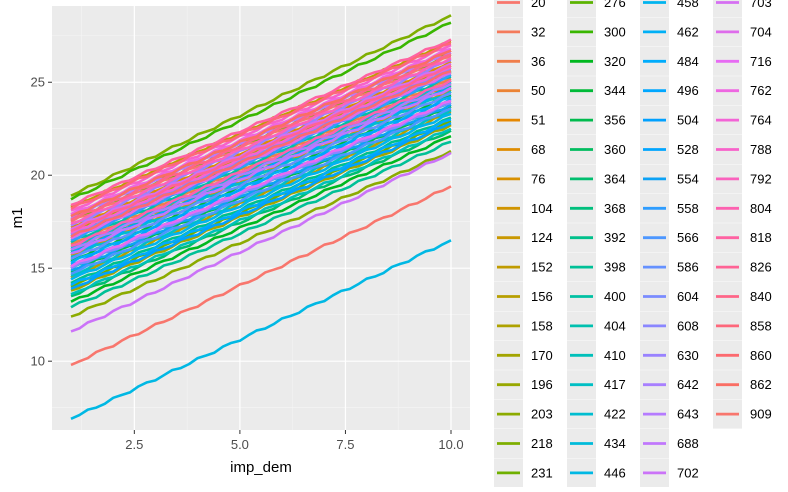  I want to click on legend-label: 320, so click(615, 61).